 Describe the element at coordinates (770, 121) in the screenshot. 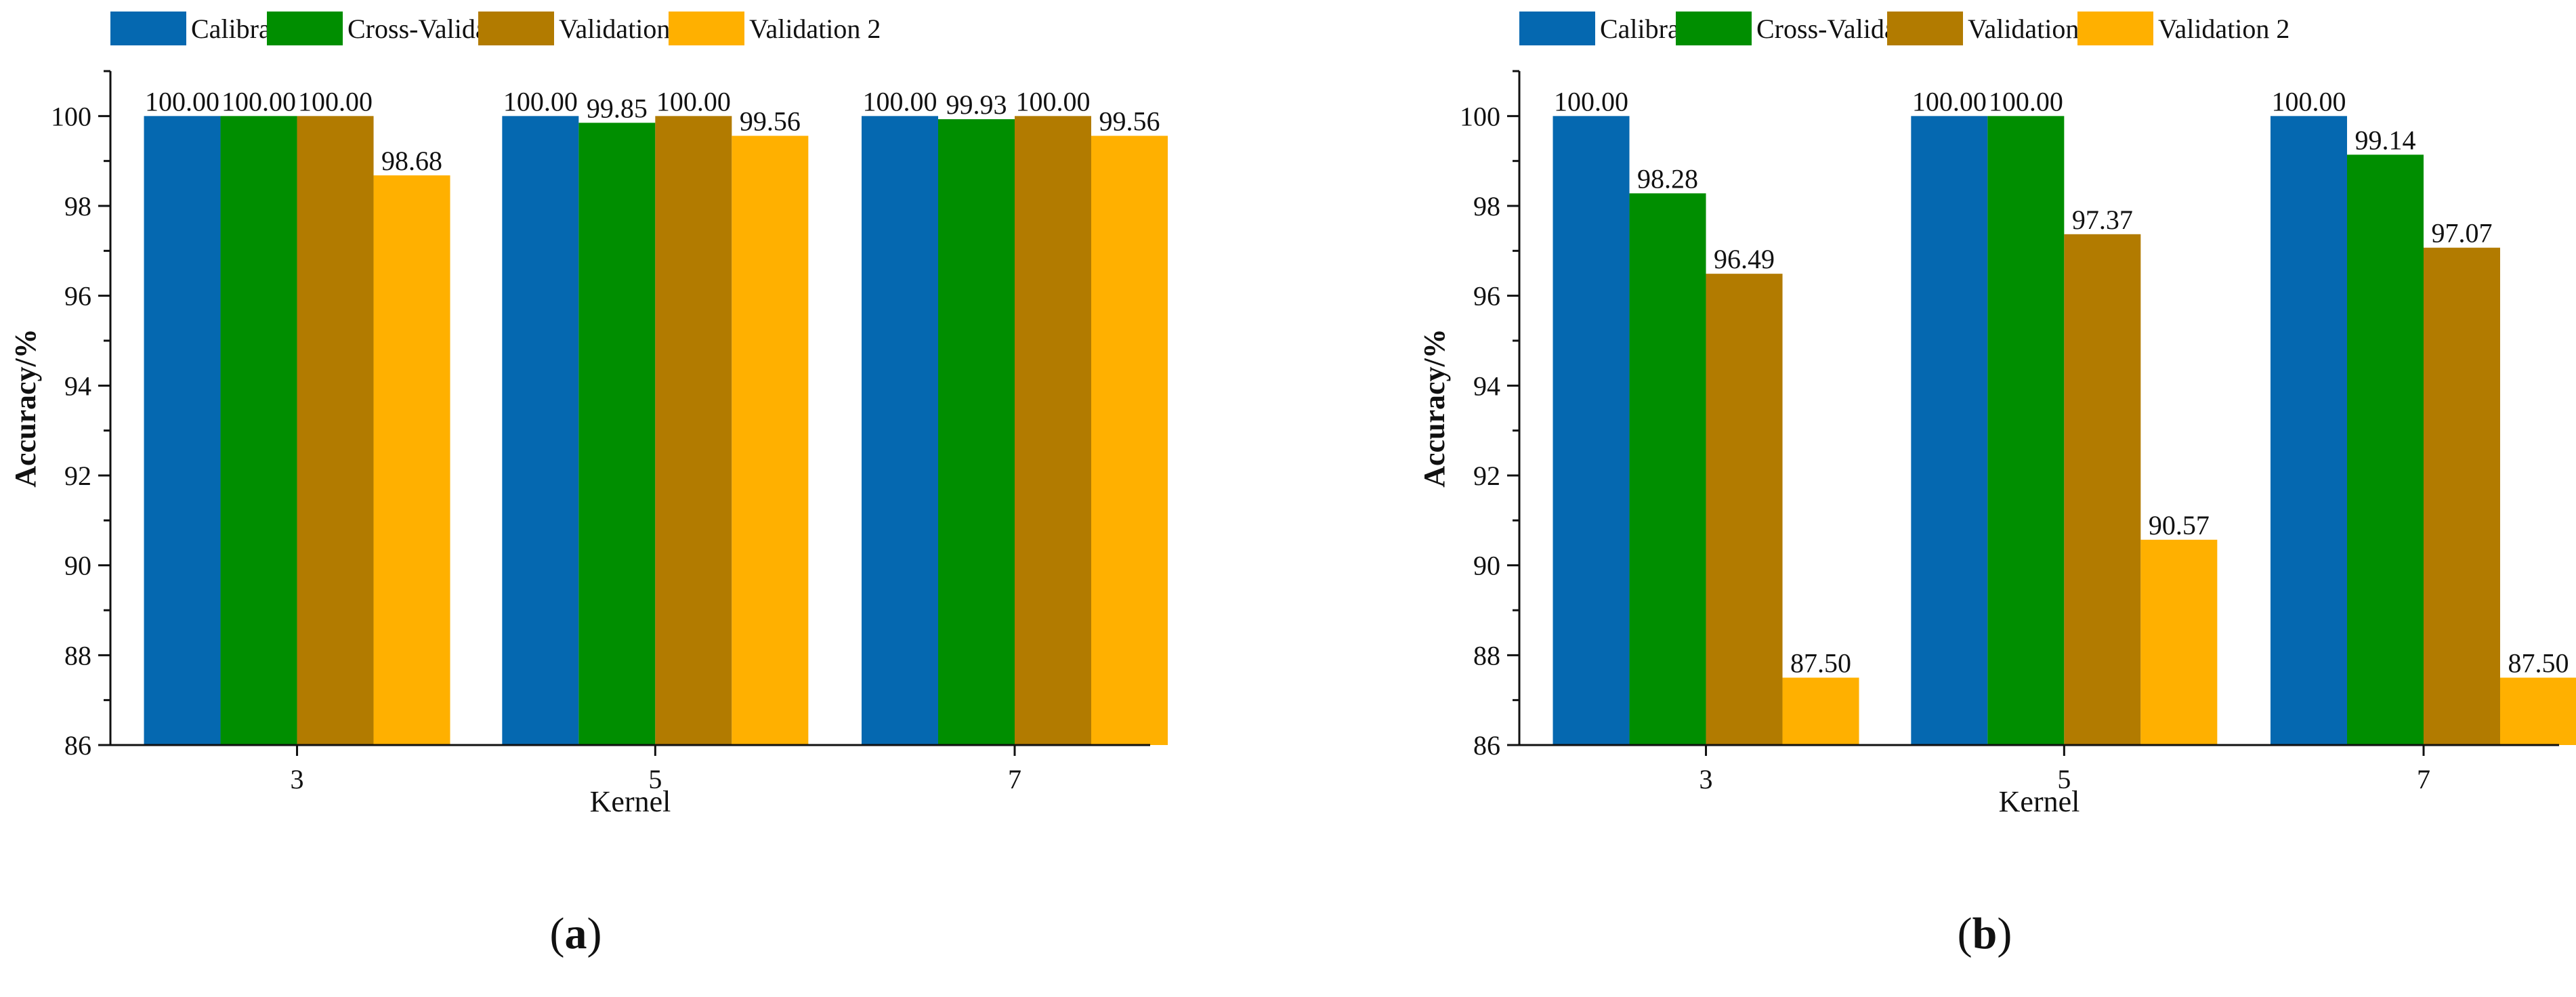

I see `value-label-1-3: 99.56` at that location.